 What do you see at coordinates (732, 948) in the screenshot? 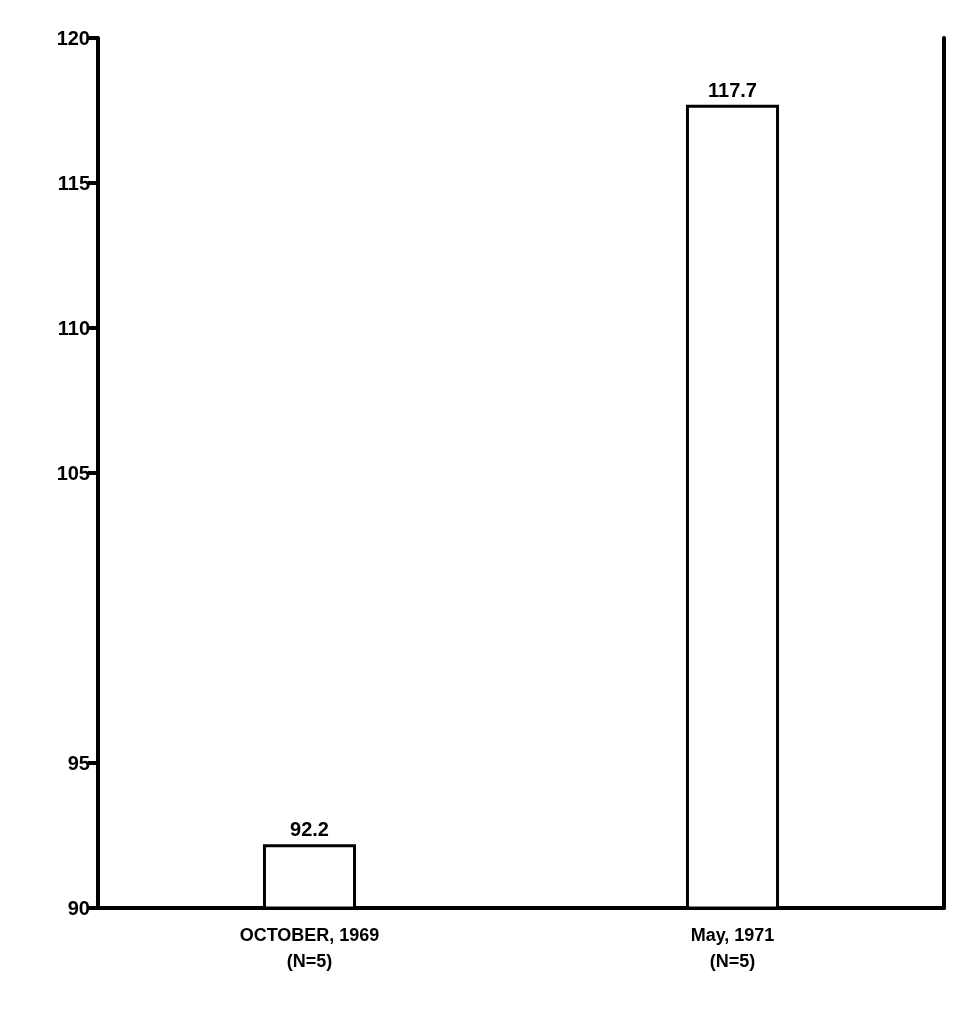
I see `x-tick-label: May, 1971 (N=5)` at bounding box center [732, 948].